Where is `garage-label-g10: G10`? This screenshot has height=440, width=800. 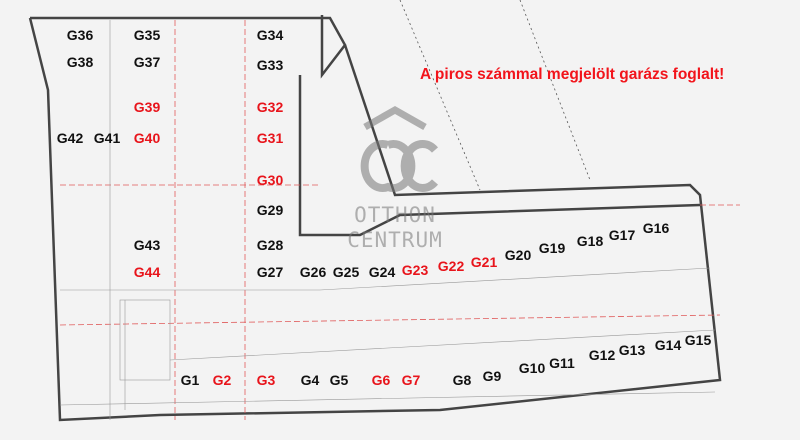 garage-label-g10: G10 is located at coordinates (532, 368).